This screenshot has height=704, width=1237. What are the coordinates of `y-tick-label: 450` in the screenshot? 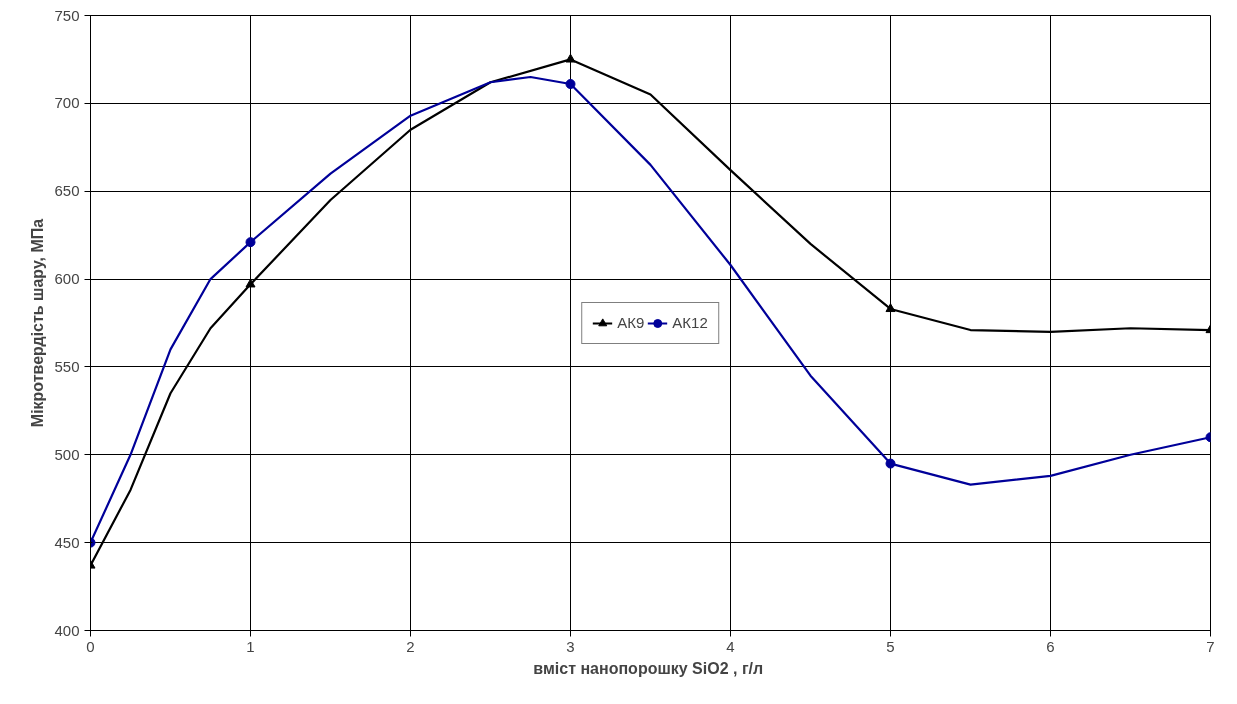 It's located at (67, 542).